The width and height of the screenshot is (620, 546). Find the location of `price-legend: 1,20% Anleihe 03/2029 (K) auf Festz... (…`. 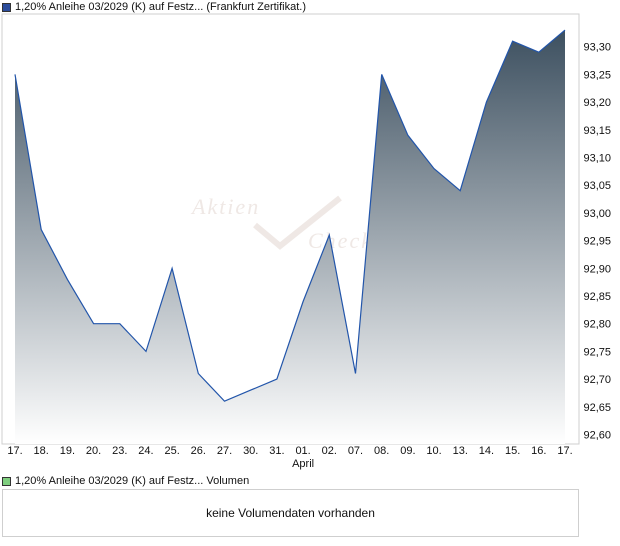

price-legend: 1,20% Anleihe 03/2029 (K) auf Festz... (… is located at coordinates (154, 7).